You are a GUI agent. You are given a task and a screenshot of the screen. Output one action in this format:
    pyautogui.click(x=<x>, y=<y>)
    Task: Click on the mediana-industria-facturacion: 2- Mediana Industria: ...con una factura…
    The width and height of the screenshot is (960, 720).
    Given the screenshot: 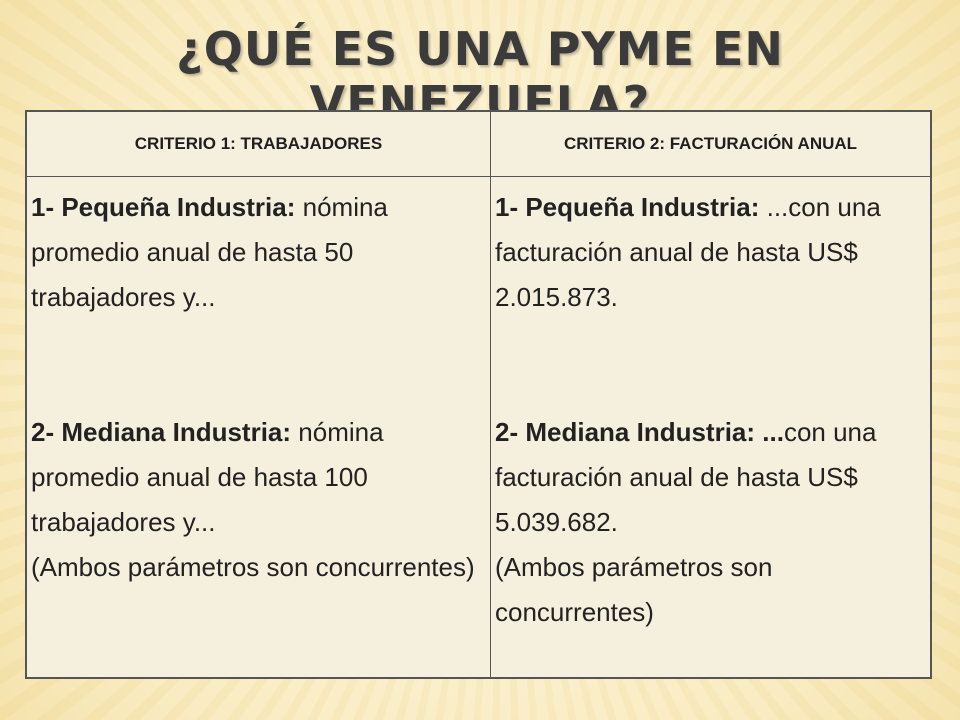 What is the action you would take?
    pyautogui.click(x=710, y=477)
    